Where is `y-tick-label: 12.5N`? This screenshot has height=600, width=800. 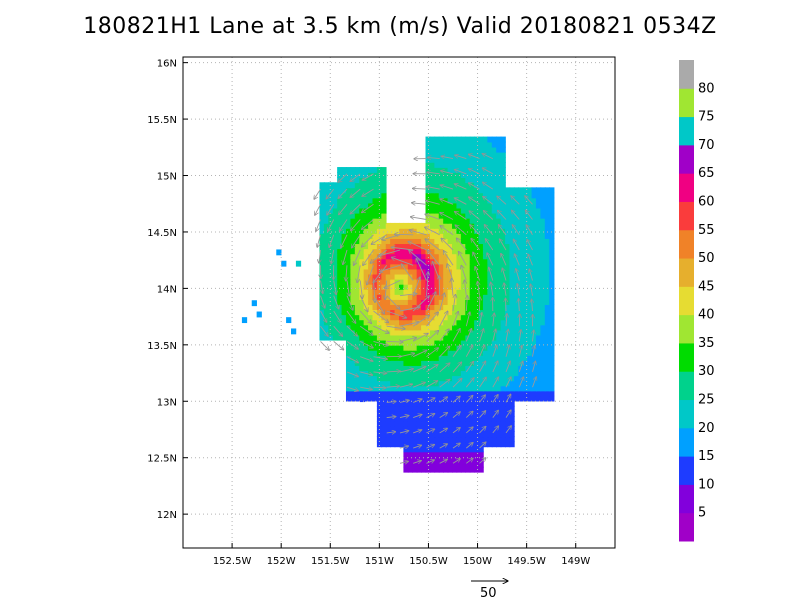 y-tick-label: 12.5N is located at coordinates (162, 459).